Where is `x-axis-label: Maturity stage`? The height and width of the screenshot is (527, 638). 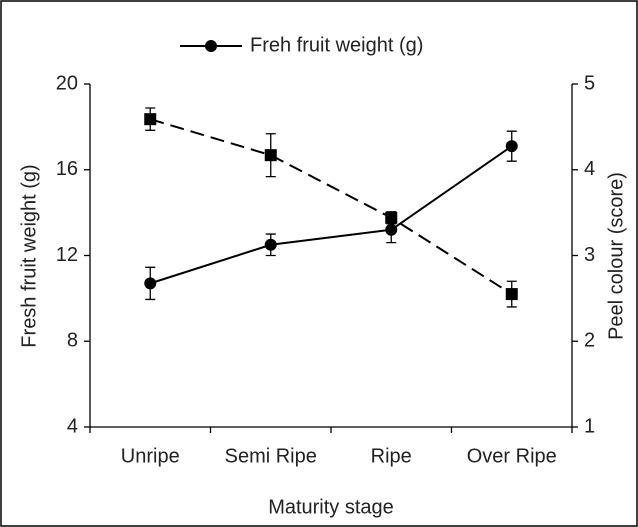
x-axis-label: Maturity stage is located at coordinates (331, 507).